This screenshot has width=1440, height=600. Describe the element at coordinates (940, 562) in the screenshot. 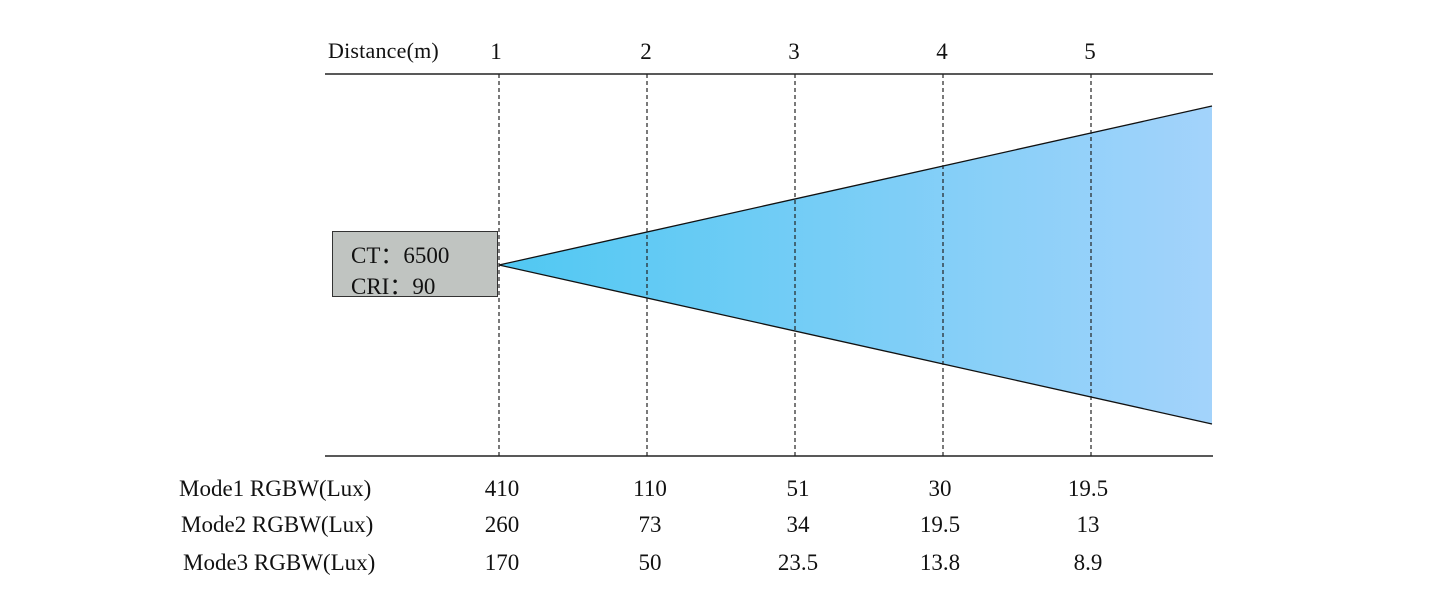

I see `mode3-value-4m: 13.8` at that location.